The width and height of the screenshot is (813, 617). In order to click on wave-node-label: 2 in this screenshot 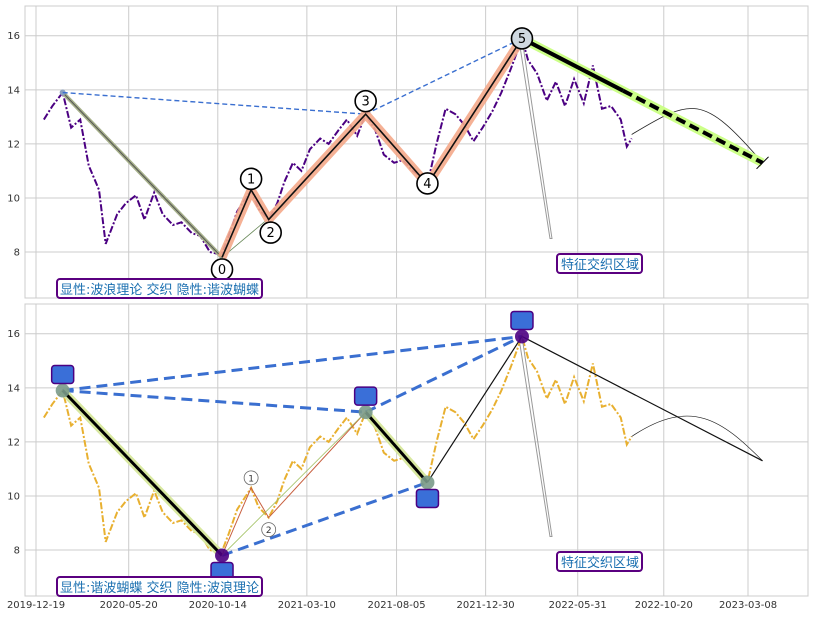, I will do `click(271, 233)`.